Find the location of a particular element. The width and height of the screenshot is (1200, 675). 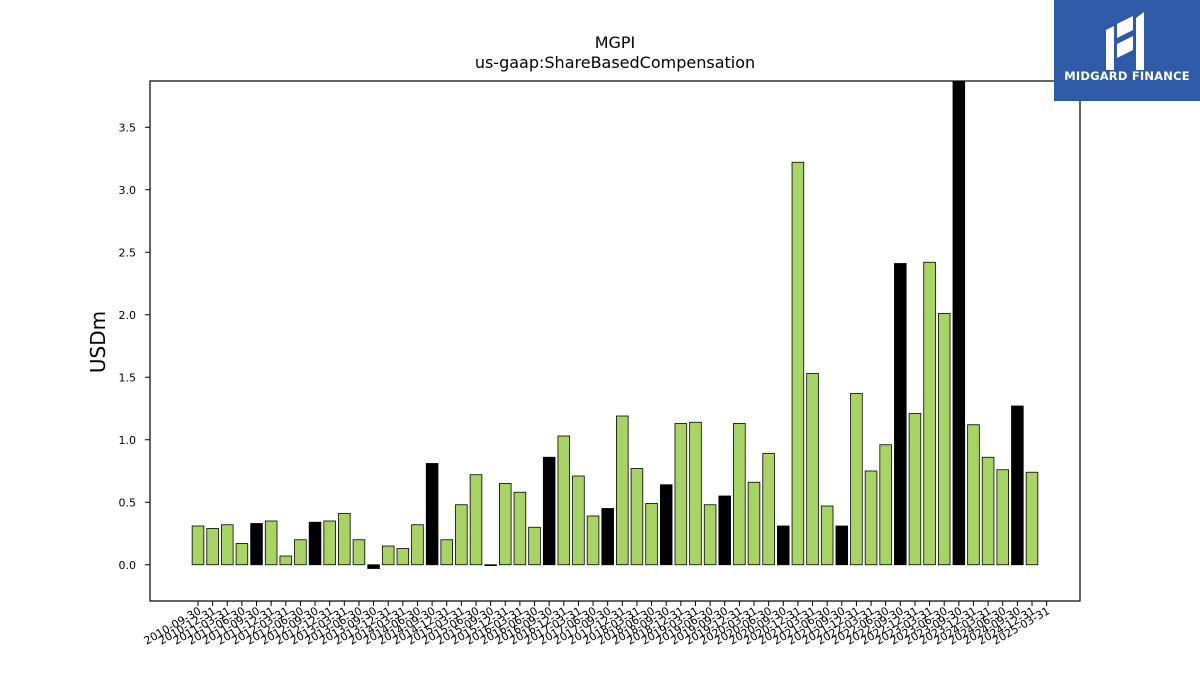

y-tick-label: 0.0 is located at coordinates (128, 565).